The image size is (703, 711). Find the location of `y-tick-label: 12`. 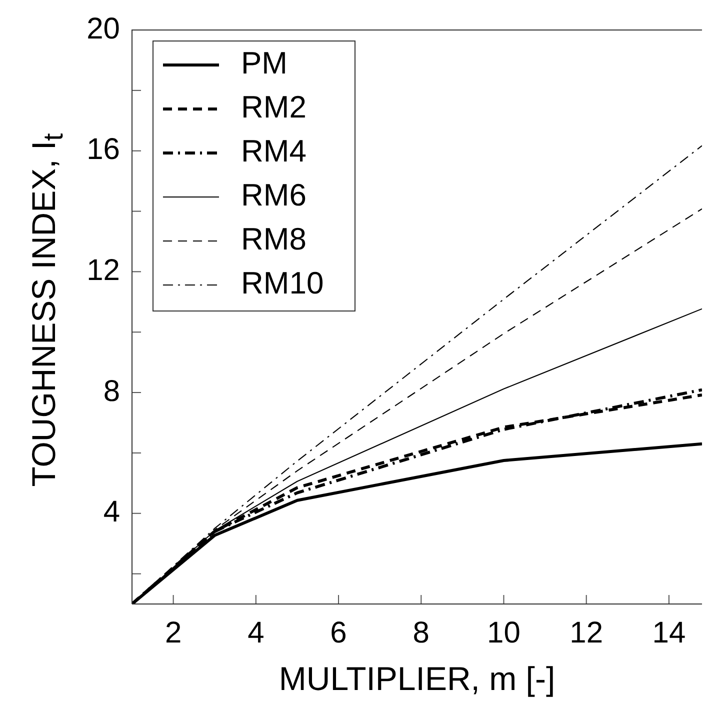

y-tick-label: 12 is located at coordinates (103, 270).